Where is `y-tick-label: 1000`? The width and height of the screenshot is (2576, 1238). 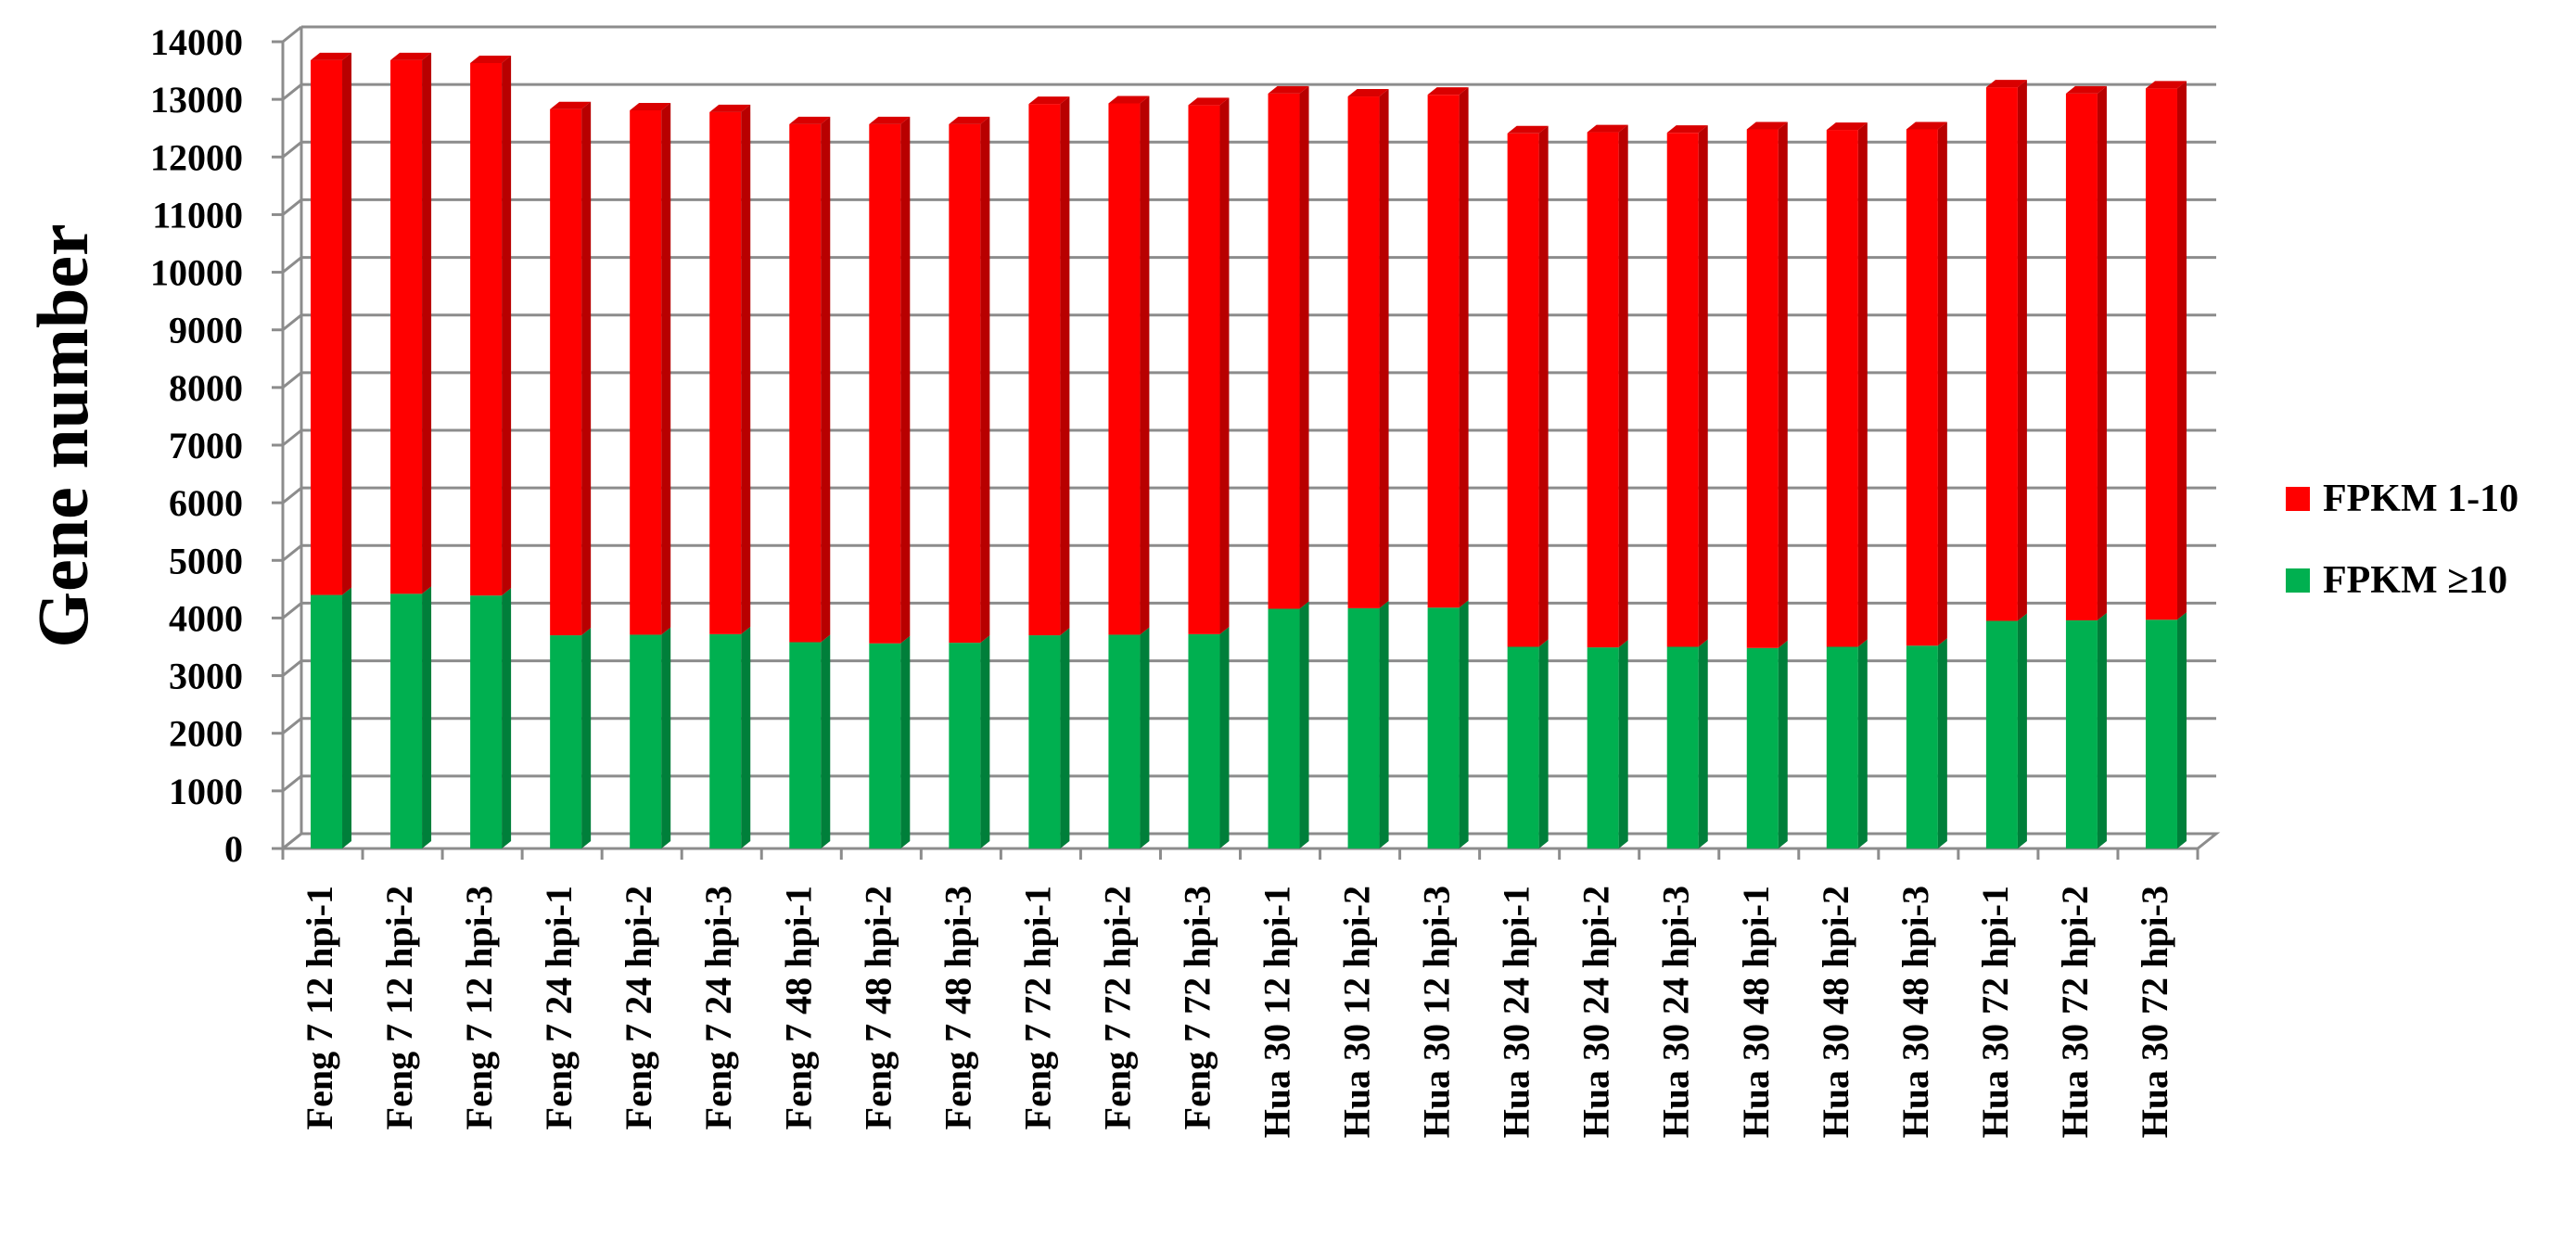 y-tick-label: 1000 is located at coordinates (206, 792).